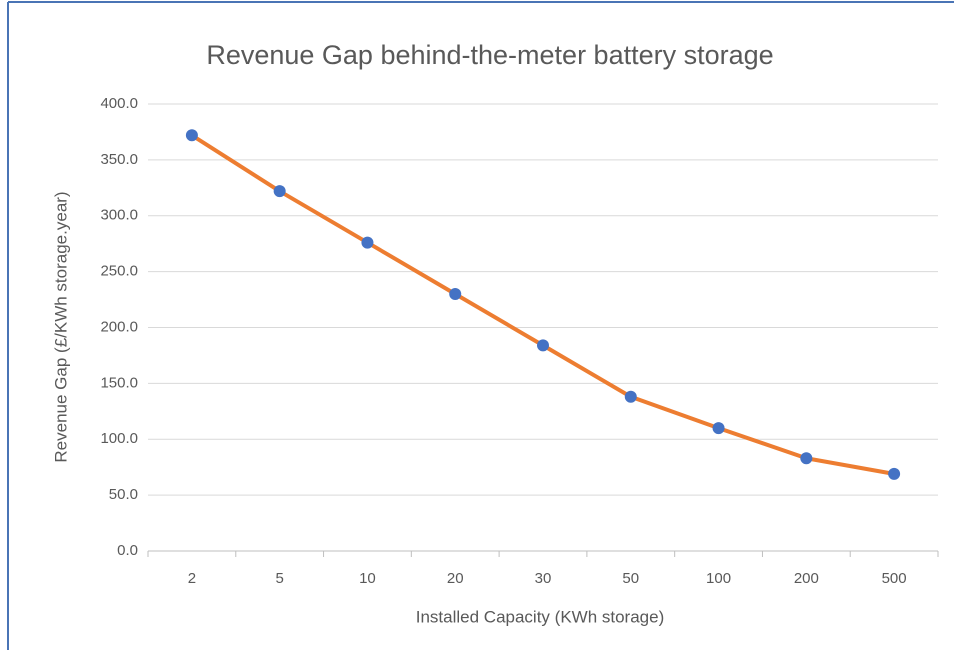  What do you see at coordinates (367, 578) in the screenshot?
I see `x-tick-label: 10` at bounding box center [367, 578].